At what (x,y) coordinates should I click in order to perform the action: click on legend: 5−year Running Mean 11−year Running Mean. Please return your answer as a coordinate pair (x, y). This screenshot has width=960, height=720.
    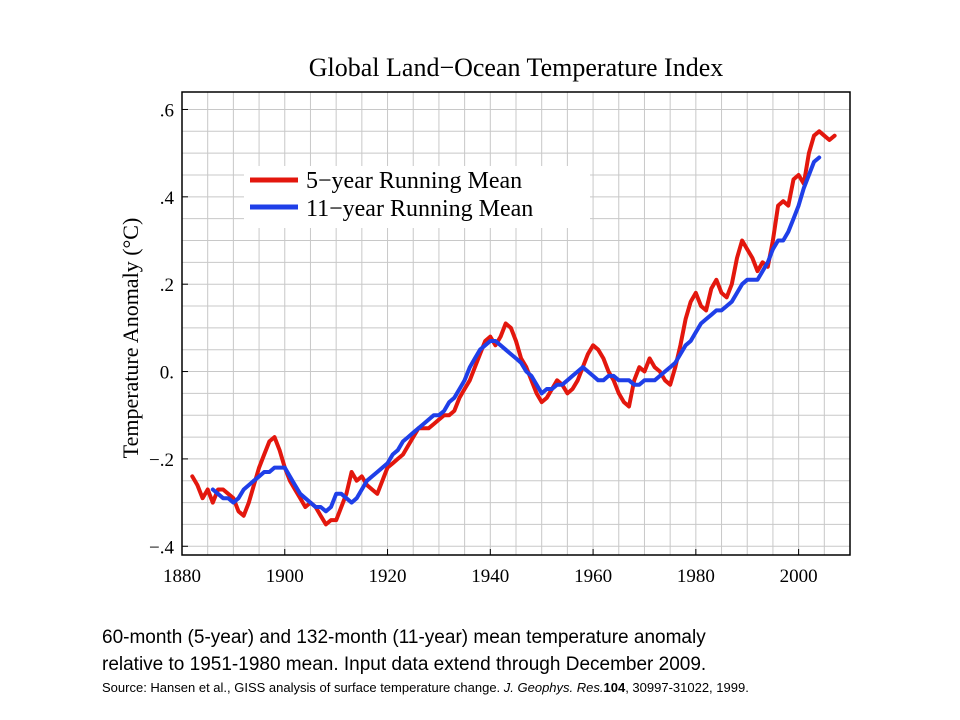
    Looking at the image, I should click on (417, 197).